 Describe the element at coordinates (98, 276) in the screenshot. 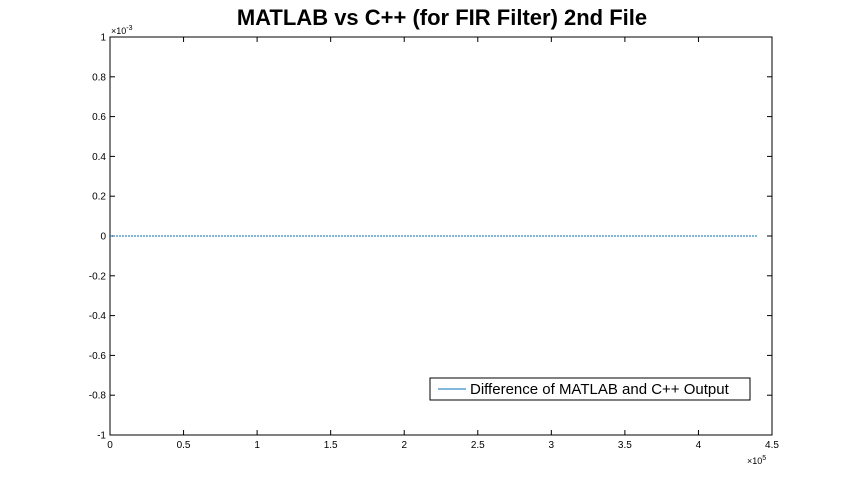

I see `y-tick-label: -0.2` at that location.